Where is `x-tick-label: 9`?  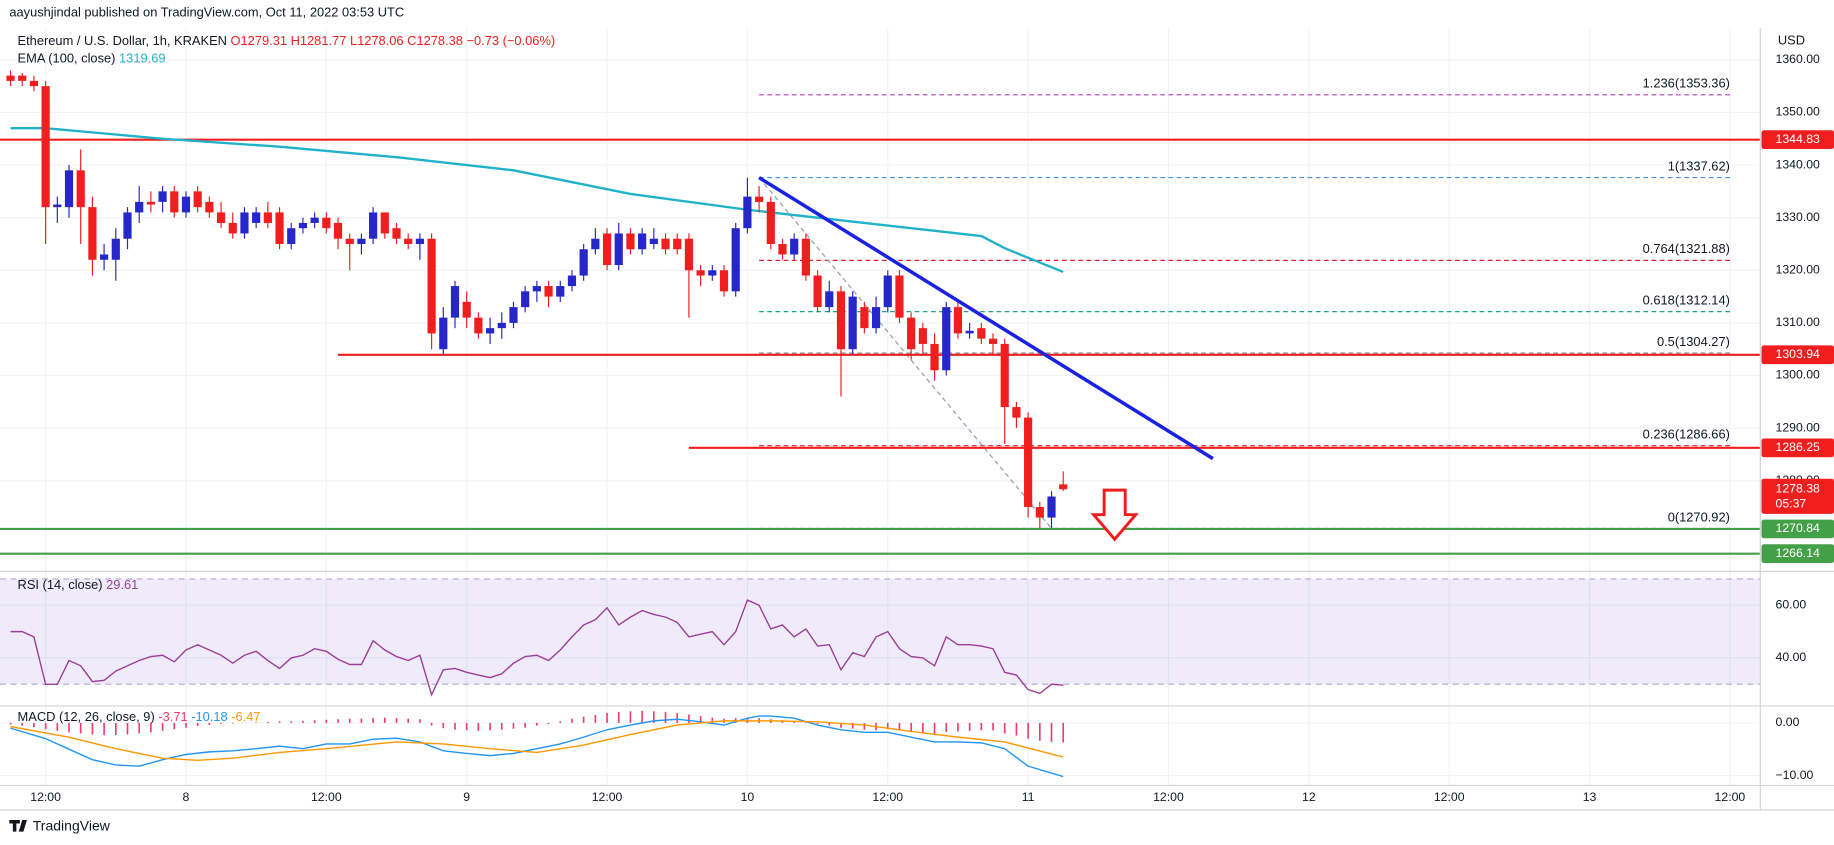 x-tick-label: 9 is located at coordinates (466, 797).